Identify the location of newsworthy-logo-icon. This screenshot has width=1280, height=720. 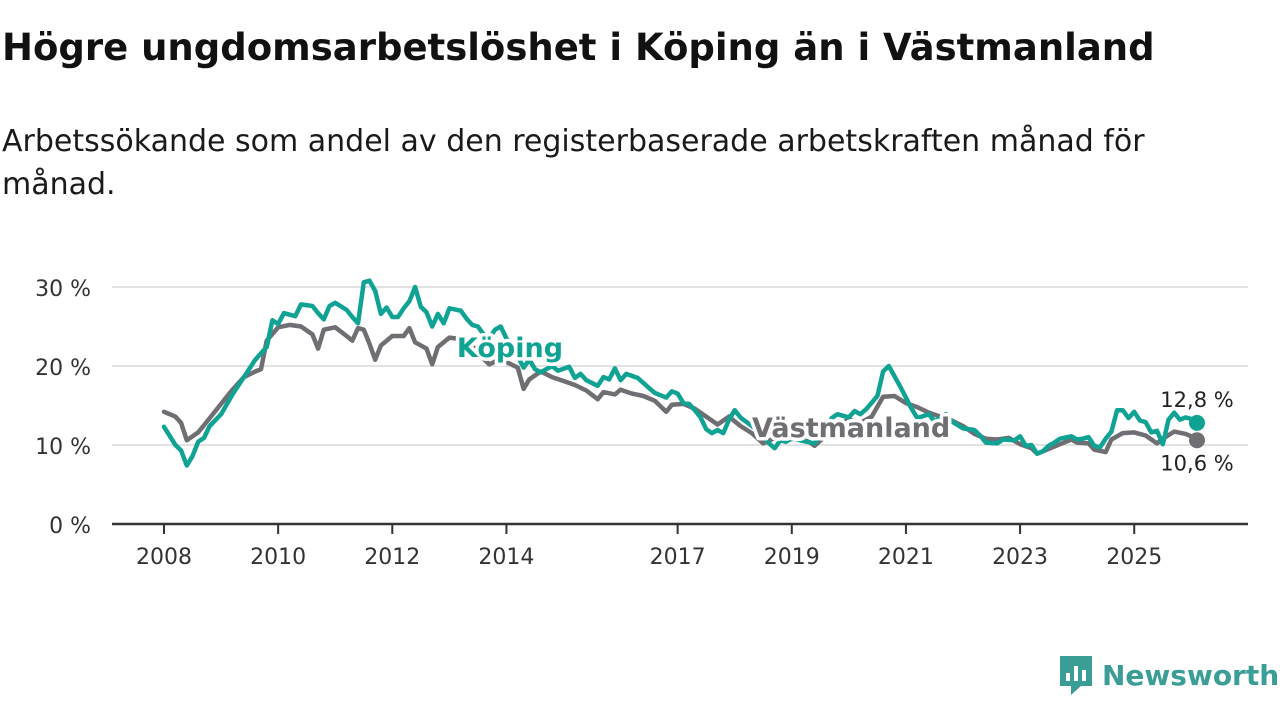
(1076, 675).